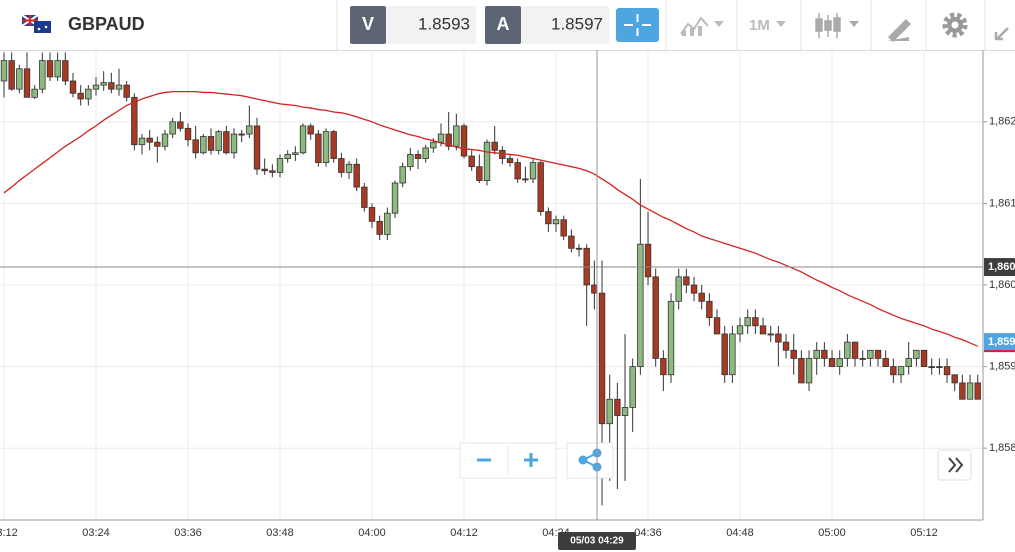 This screenshot has height=552, width=1015. What do you see at coordinates (702, 26) in the screenshot?
I see `chart-type-button` at bounding box center [702, 26].